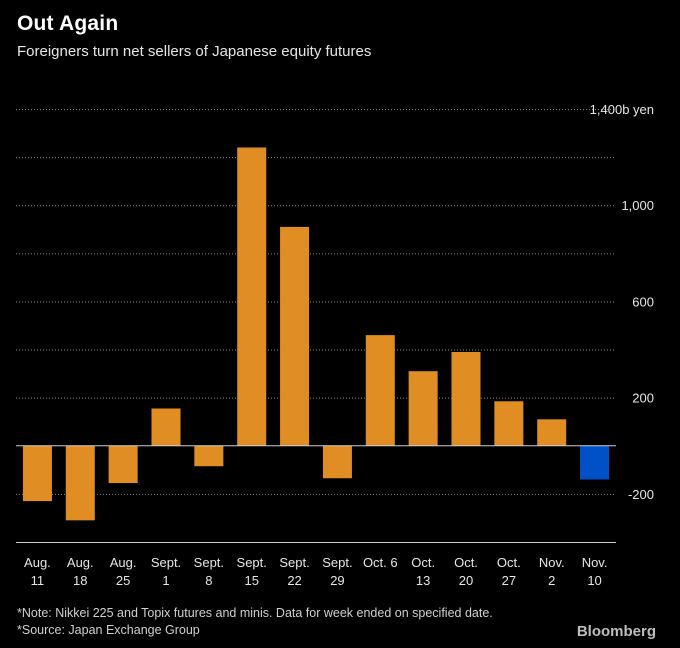 The image size is (680, 648). Describe the element at coordinates (509, 571) in the screenshot. I see `x-tick-label: Oct. 27` at that location.